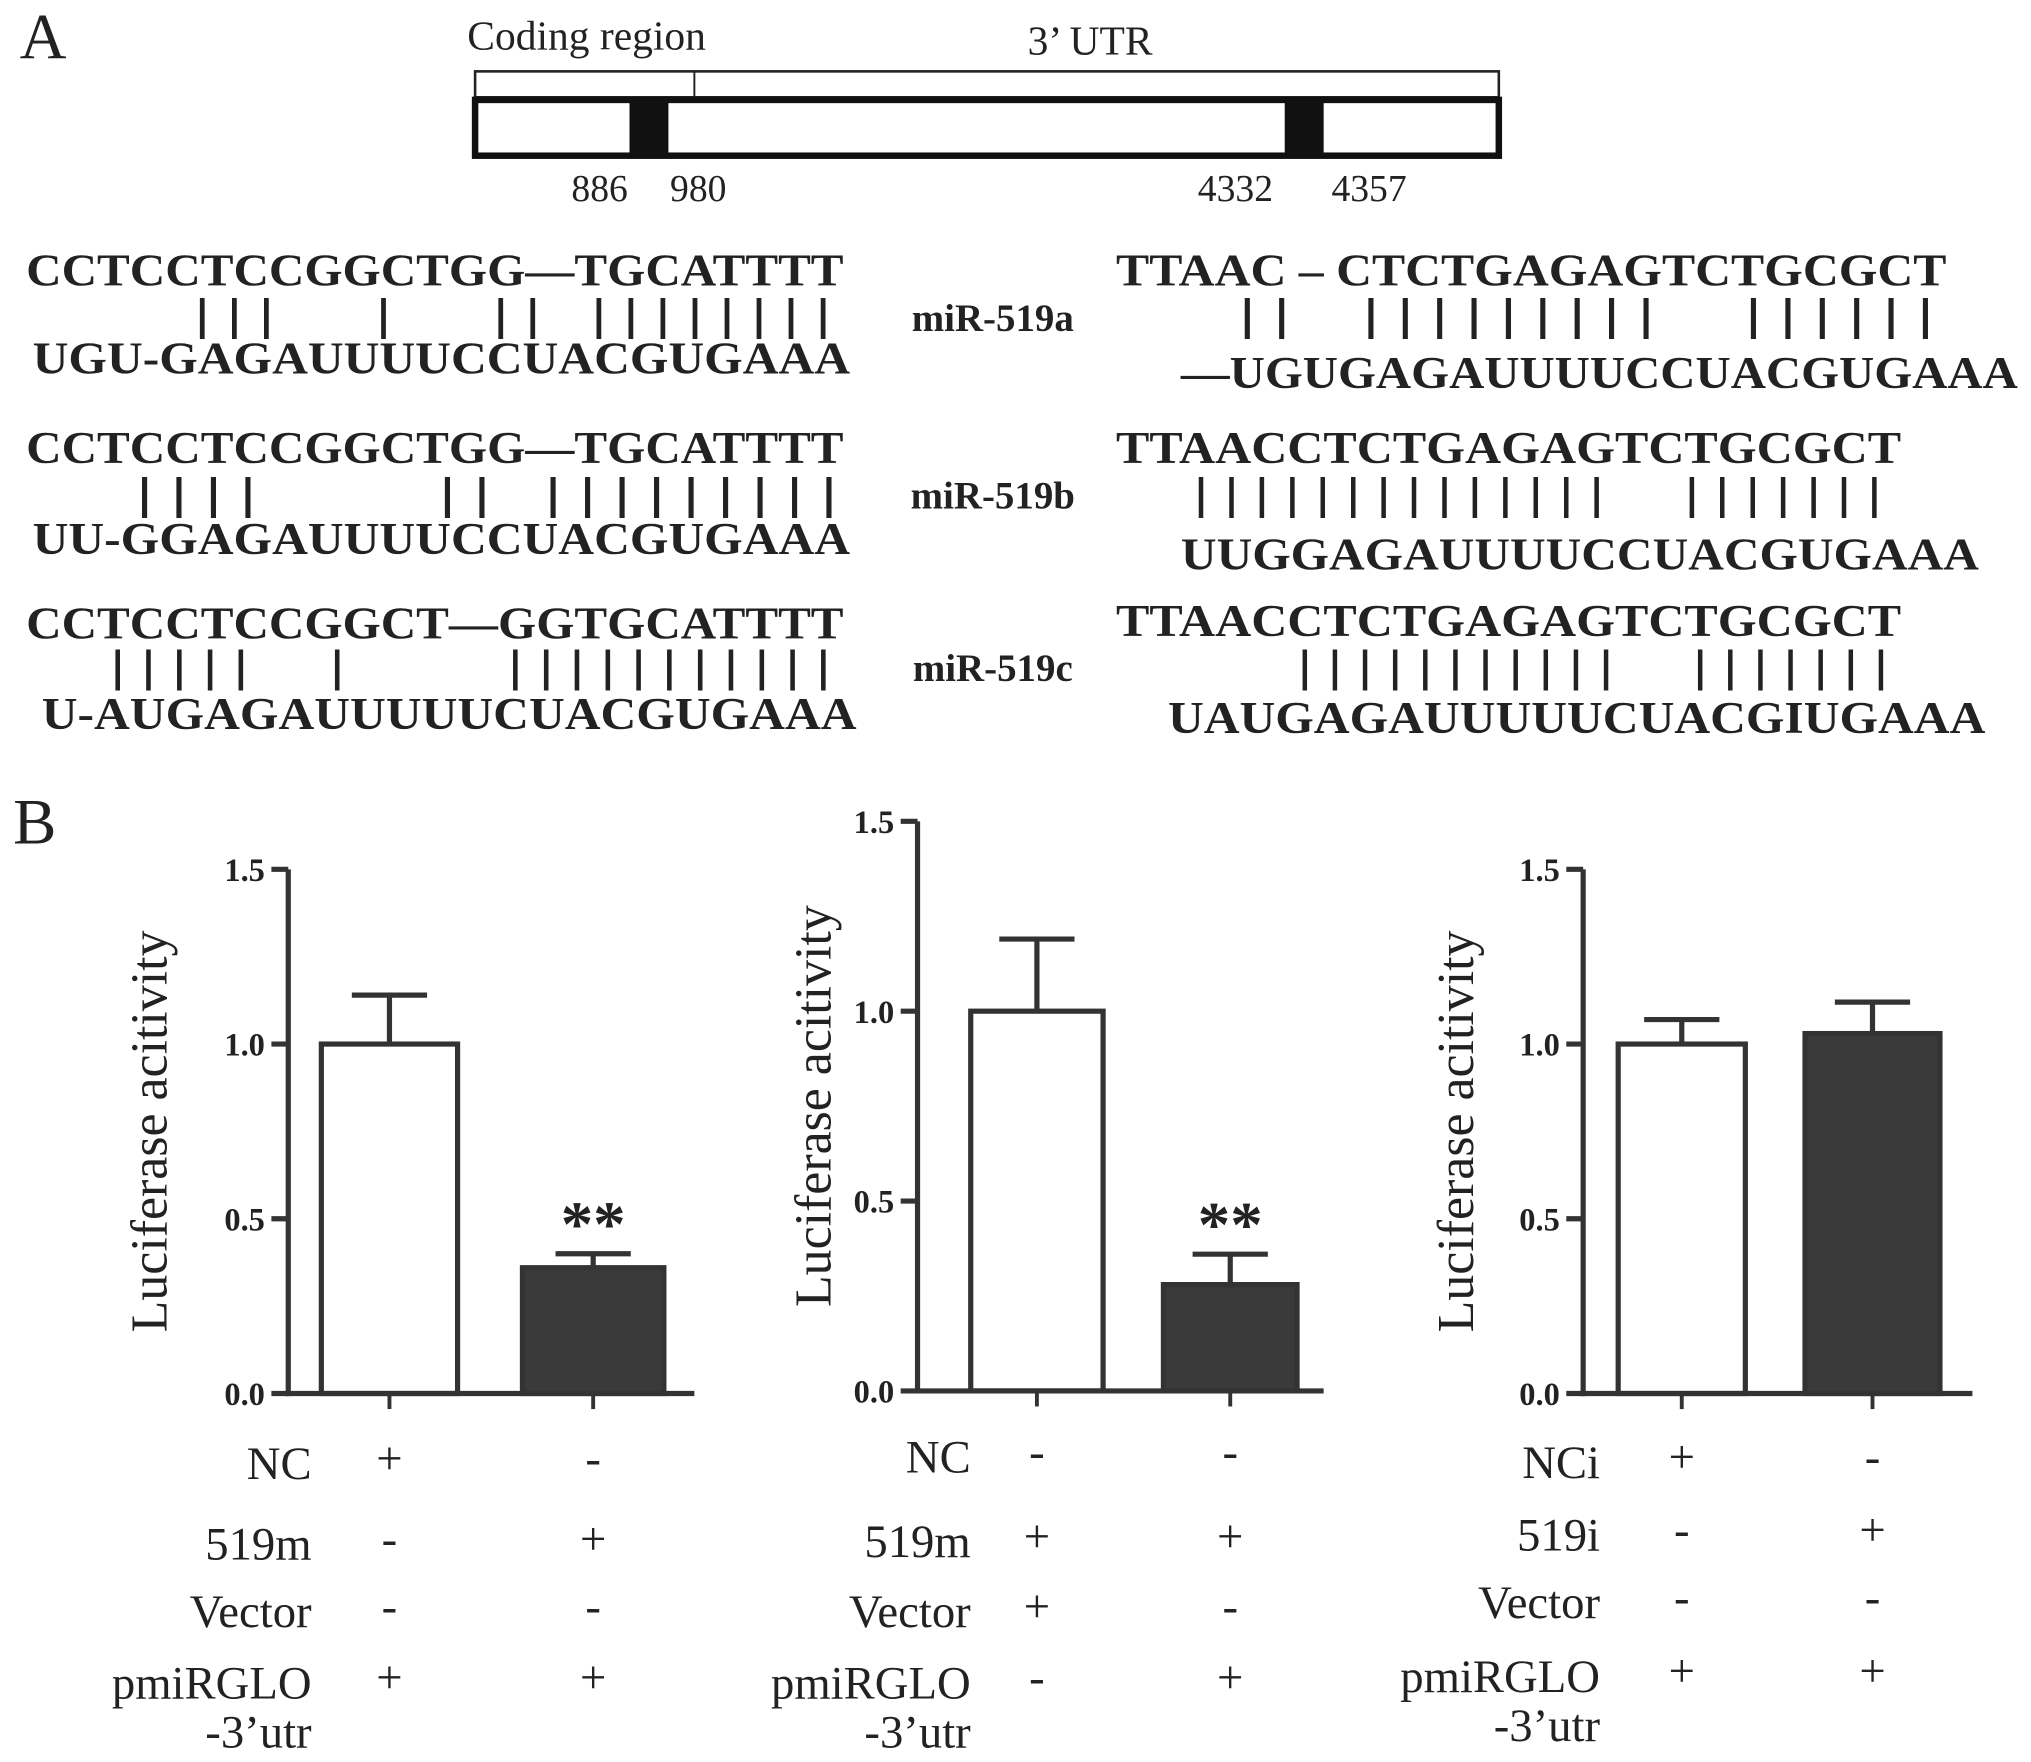 Image resolution: width=2031 pixels, height=1762 pixels. I want to click on mirna-name: miR-519c, so click(993, 668).